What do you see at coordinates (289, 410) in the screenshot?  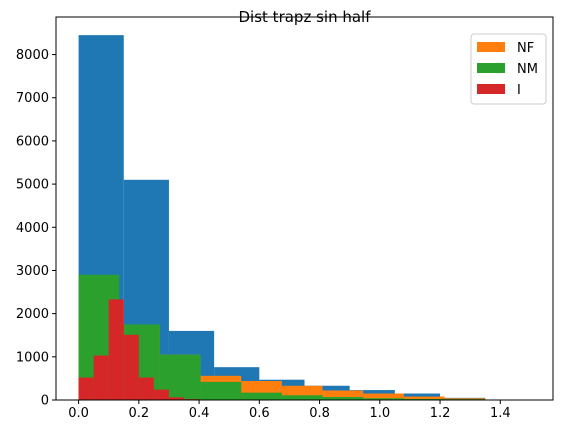 I see `x-axis-ticks: 0.0 0.2 0.4 0.6 0.8 1.0 1.2 1.4` at bounding box center [289, 410].